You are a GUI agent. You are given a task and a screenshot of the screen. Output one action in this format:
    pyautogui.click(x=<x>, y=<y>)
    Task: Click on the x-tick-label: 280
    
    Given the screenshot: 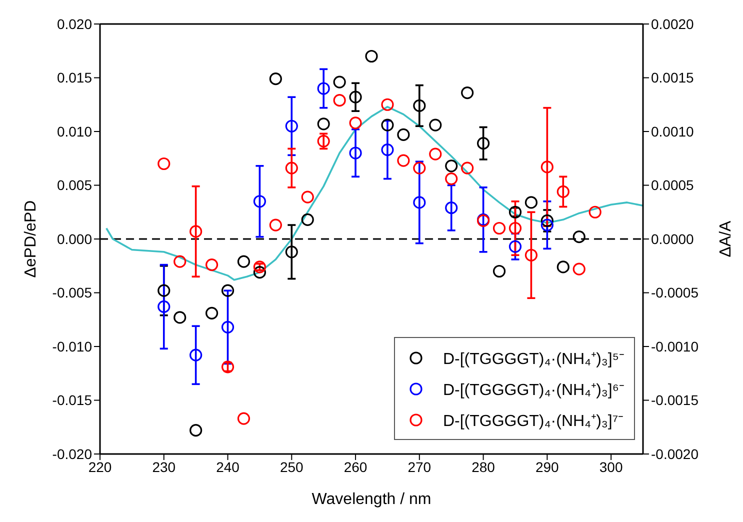 What is the action you would take?
    pyautogui.click(x=484, y=466)
    